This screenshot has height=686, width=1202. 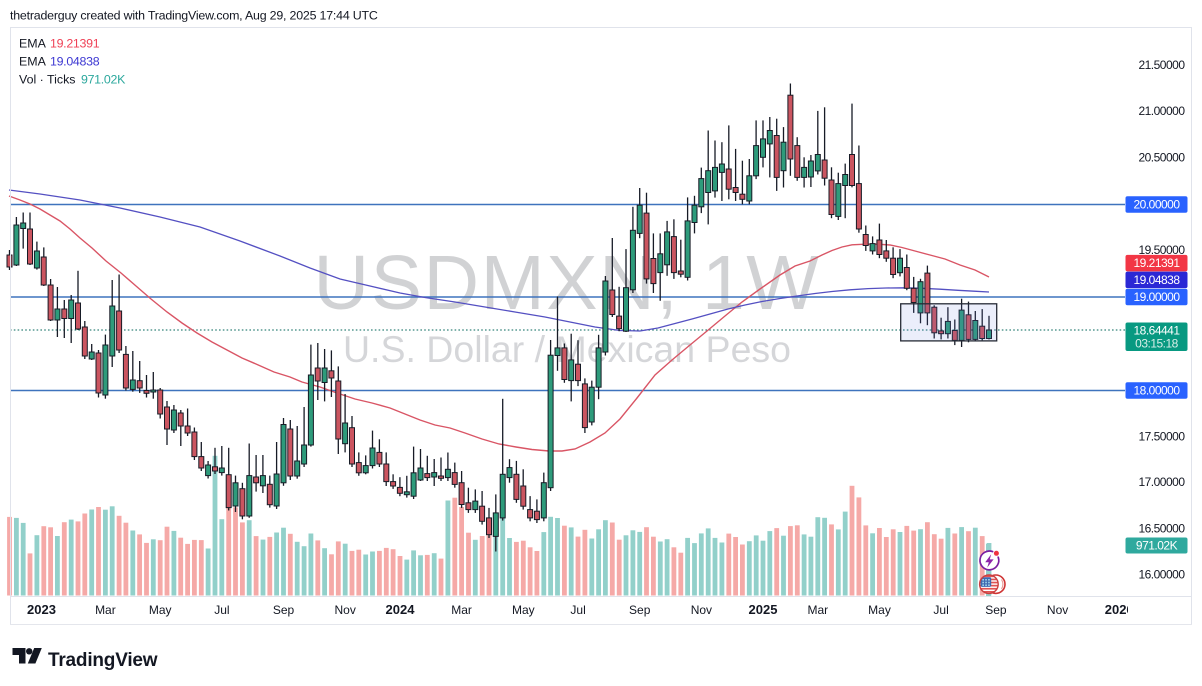 What do you see at coordinates (1161, 482) in the screenshot?
I see `svg-text: 17.00000` at bounding box center [1161, 482].